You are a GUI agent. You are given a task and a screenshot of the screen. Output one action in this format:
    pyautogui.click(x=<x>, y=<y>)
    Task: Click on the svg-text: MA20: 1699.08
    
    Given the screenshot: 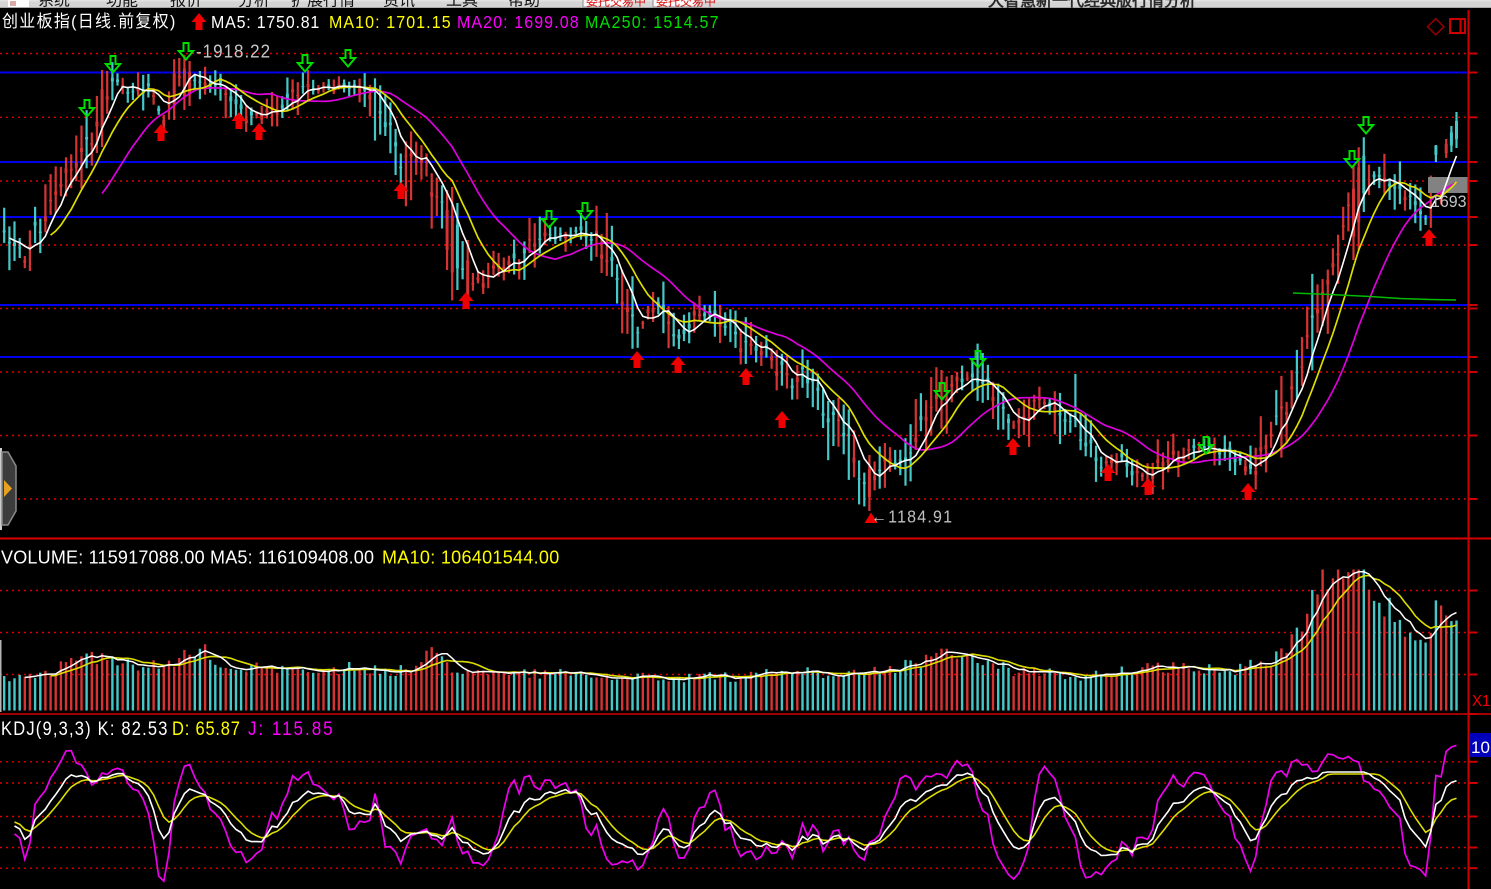 What is the action you would take?
    pyautogui.click(x=518, y=22)
    